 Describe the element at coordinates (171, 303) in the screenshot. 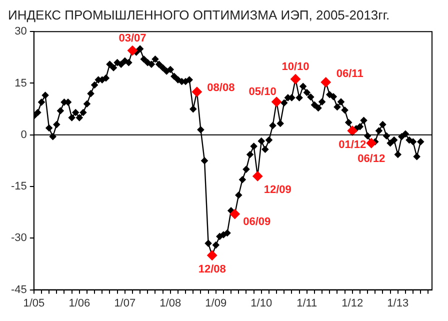

I see `x-tick-label: 1/08` at that location.